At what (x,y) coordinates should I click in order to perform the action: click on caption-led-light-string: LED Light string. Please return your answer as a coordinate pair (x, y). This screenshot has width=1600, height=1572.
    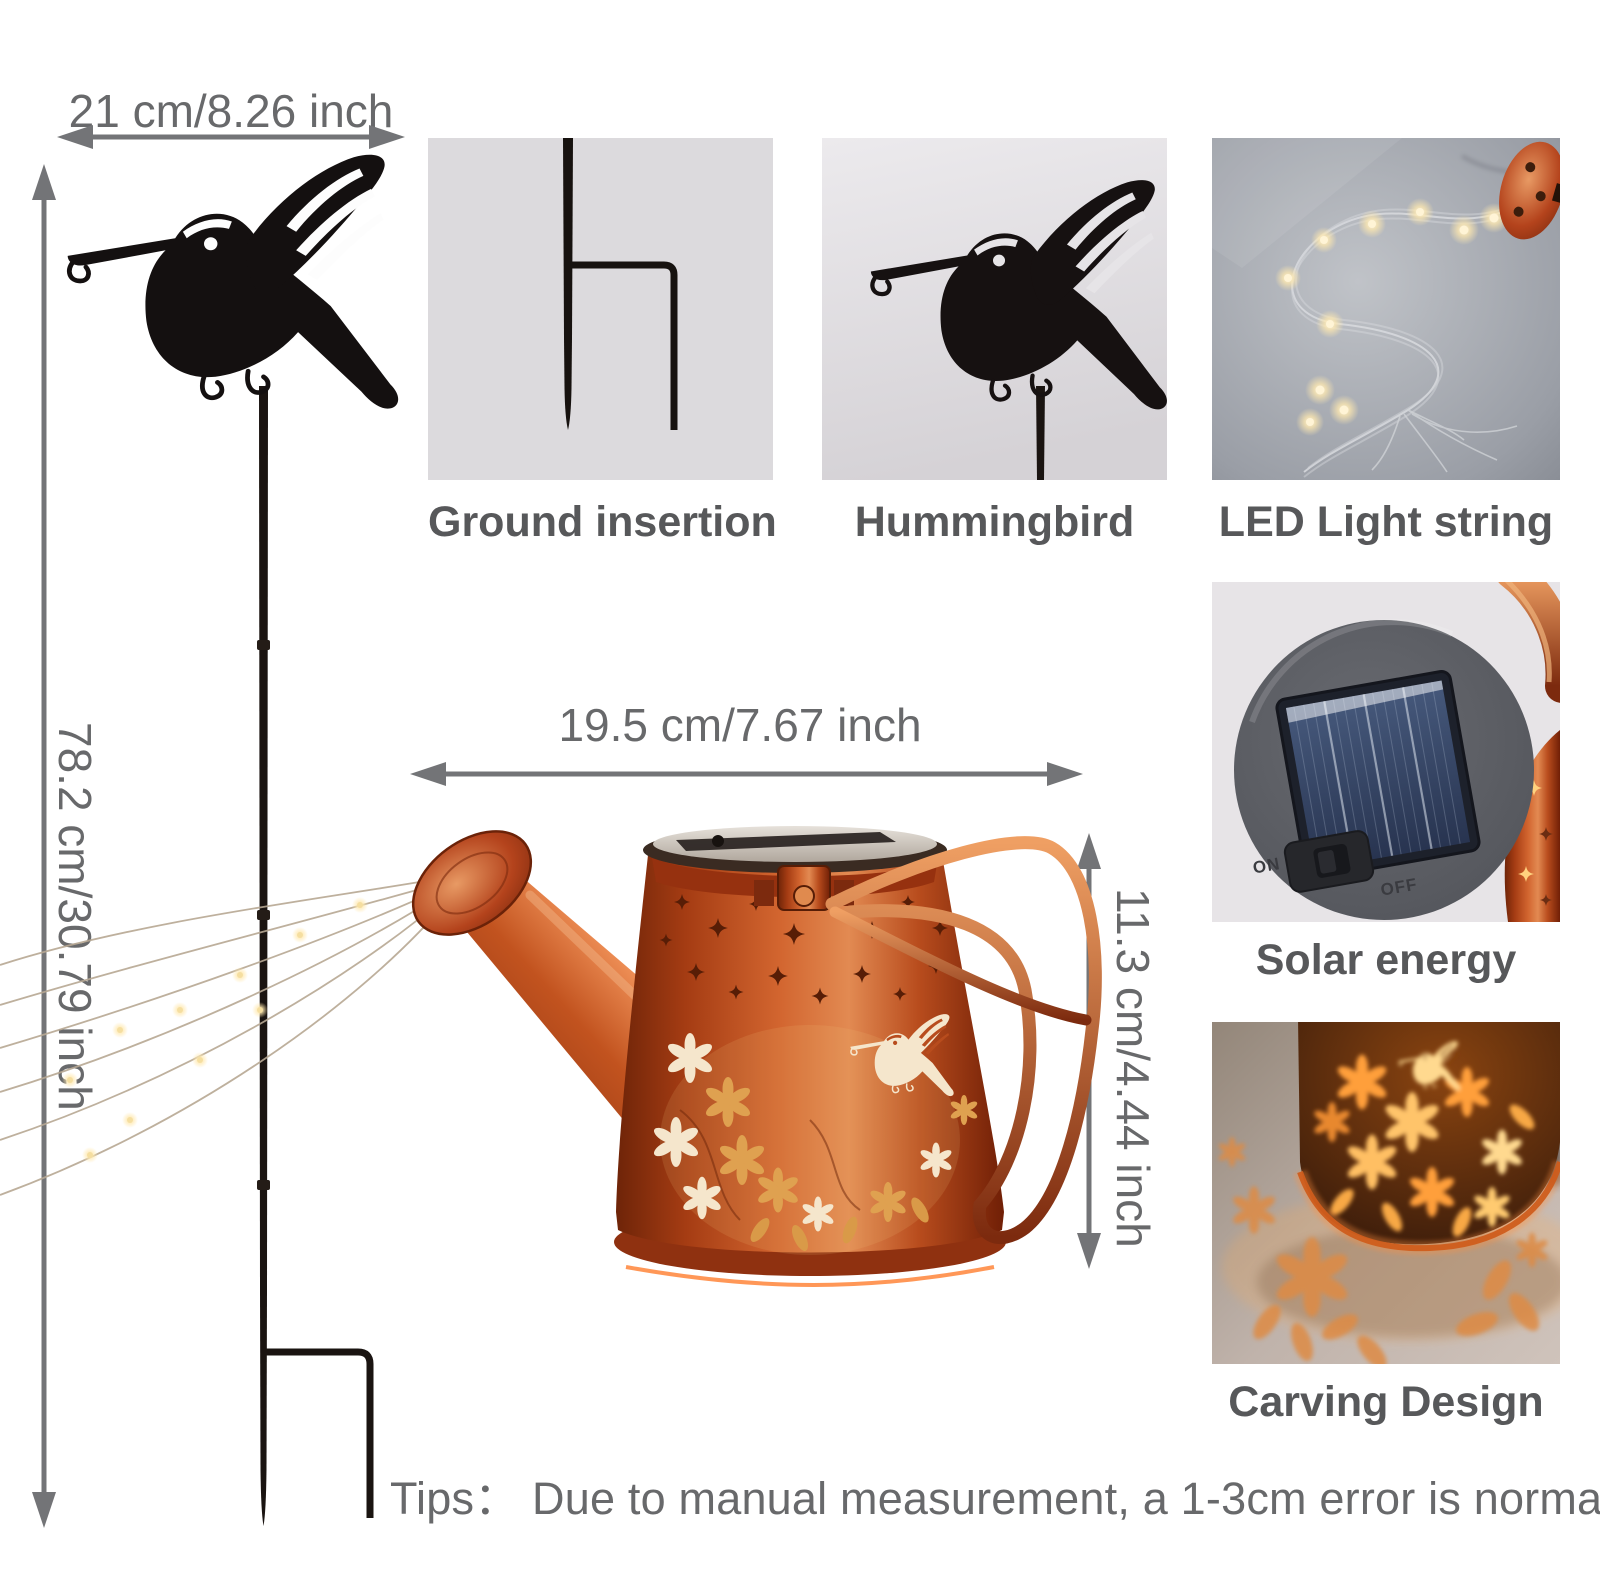
    Looking at the image, I should click on (1386, 522).